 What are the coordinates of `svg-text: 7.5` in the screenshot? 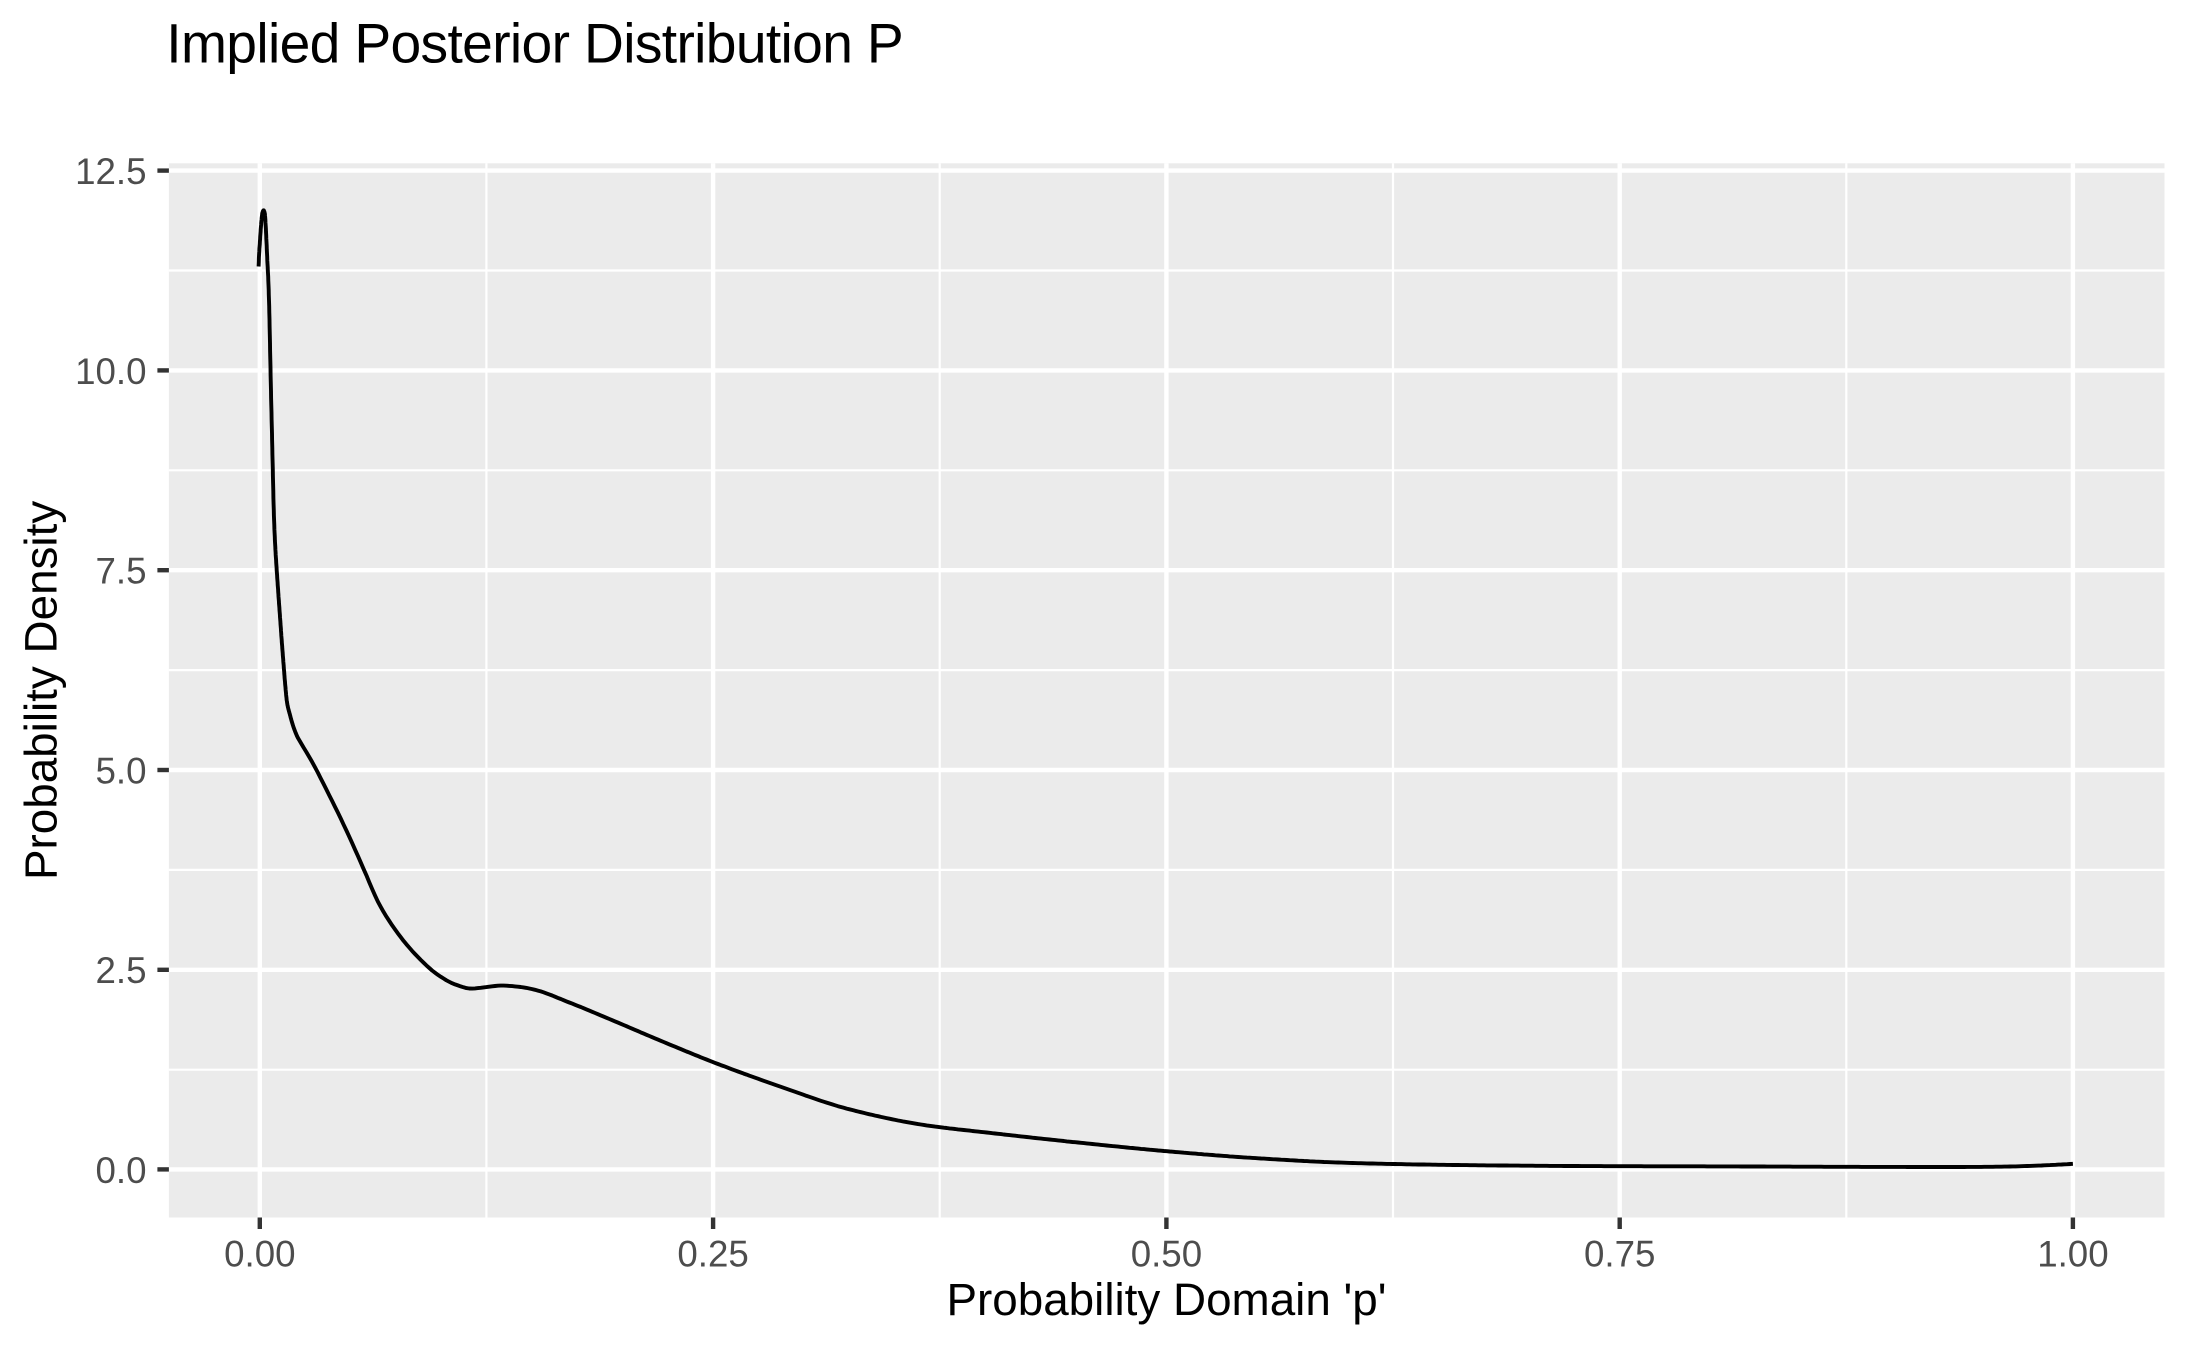 It's located at (120, 571).